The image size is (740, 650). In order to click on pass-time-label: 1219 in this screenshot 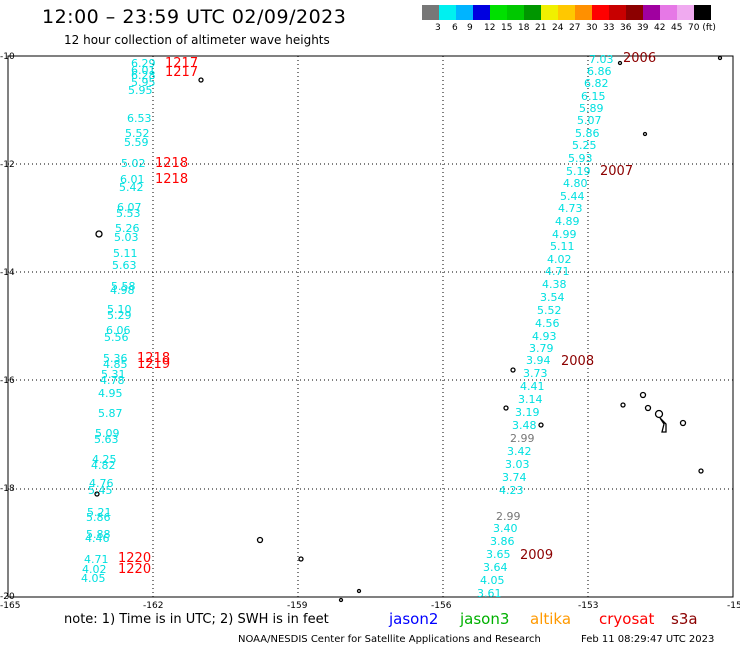, I will do `click(154, 364)`.